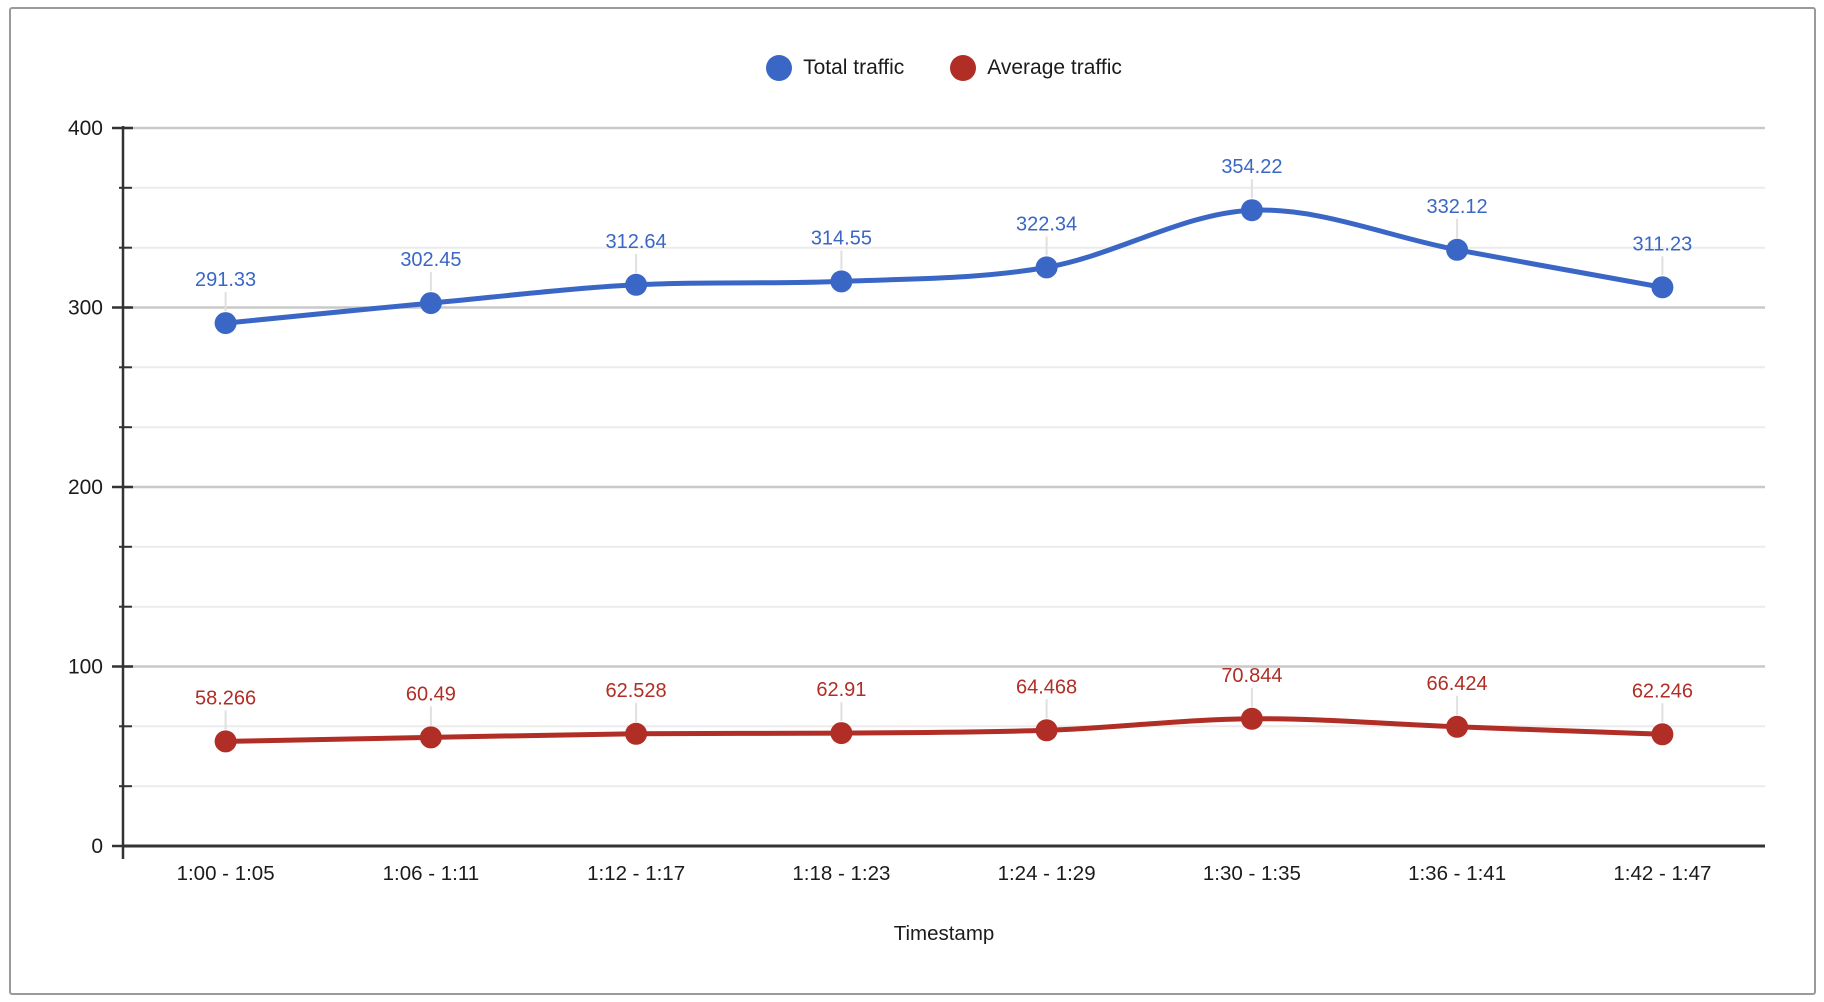  What do you see at coordinates (1457, 207) in the screenshot?
I see `data-point-label: 332.12` at bounding box center [1457, 207].